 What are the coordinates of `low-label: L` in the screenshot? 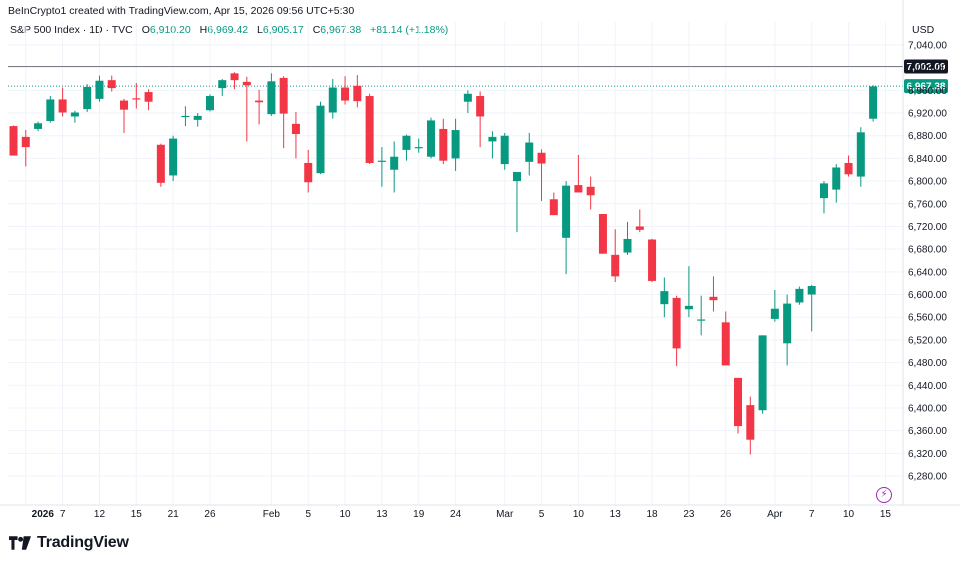 It's located at (260, 30).